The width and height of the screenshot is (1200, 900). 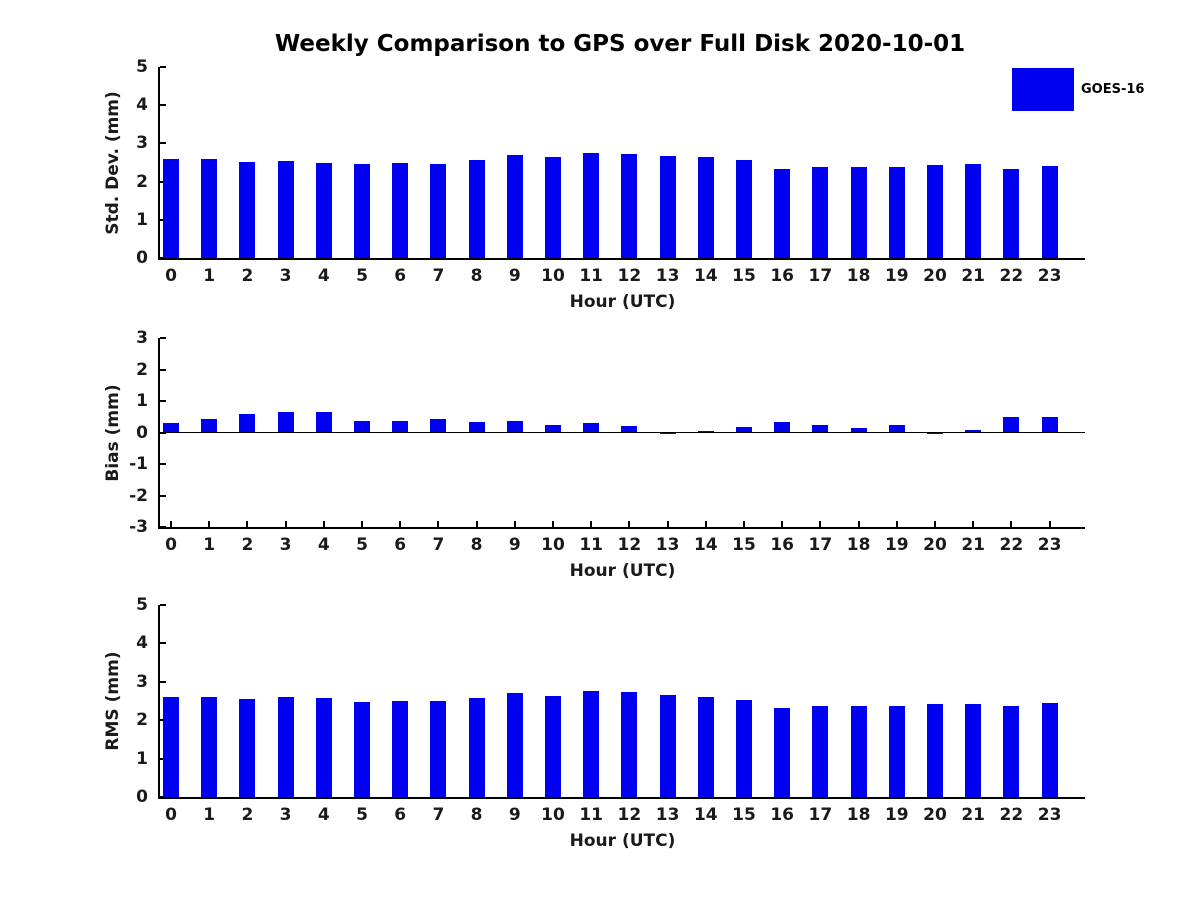 I want to click on rms-y-axis-label: RMS (mm), so click(x=113, y=701).